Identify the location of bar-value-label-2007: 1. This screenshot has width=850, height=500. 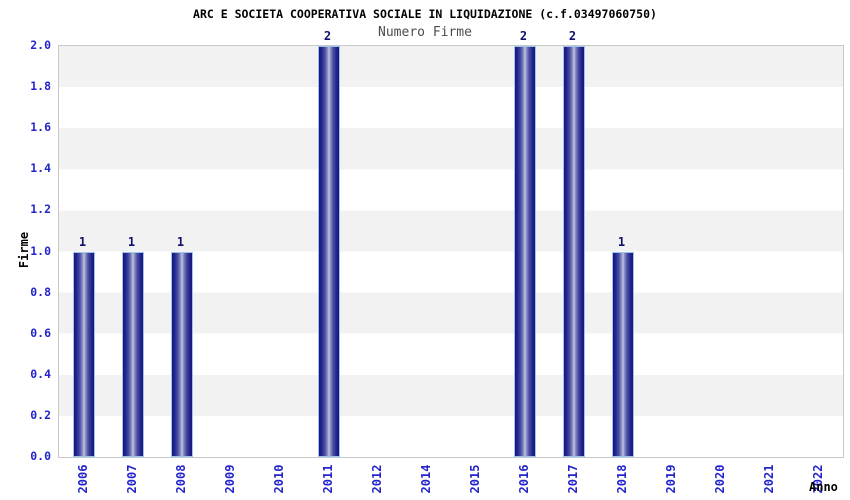
(131, 241).